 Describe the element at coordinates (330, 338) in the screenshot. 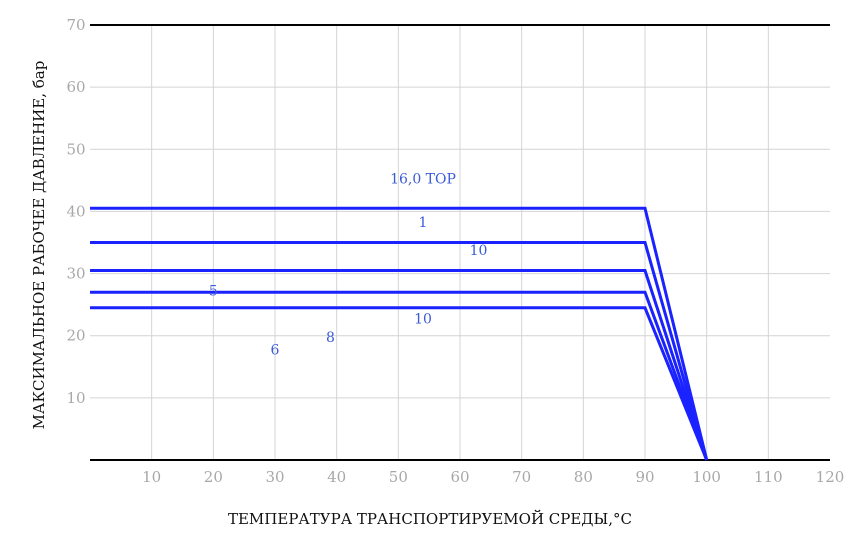

I see `series-label: 8` at that location.